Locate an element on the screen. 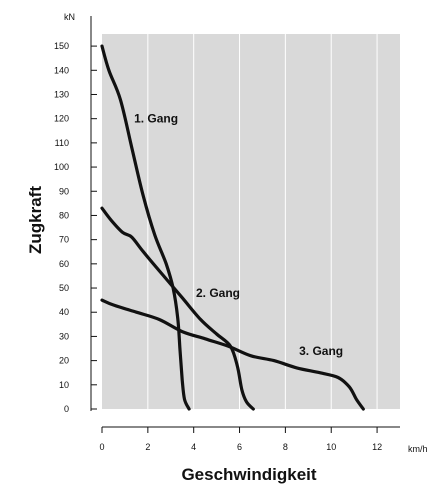 This screenshot has width=438, height=487. series-label-2: 2. Gang is located at coordinates (218, 293).